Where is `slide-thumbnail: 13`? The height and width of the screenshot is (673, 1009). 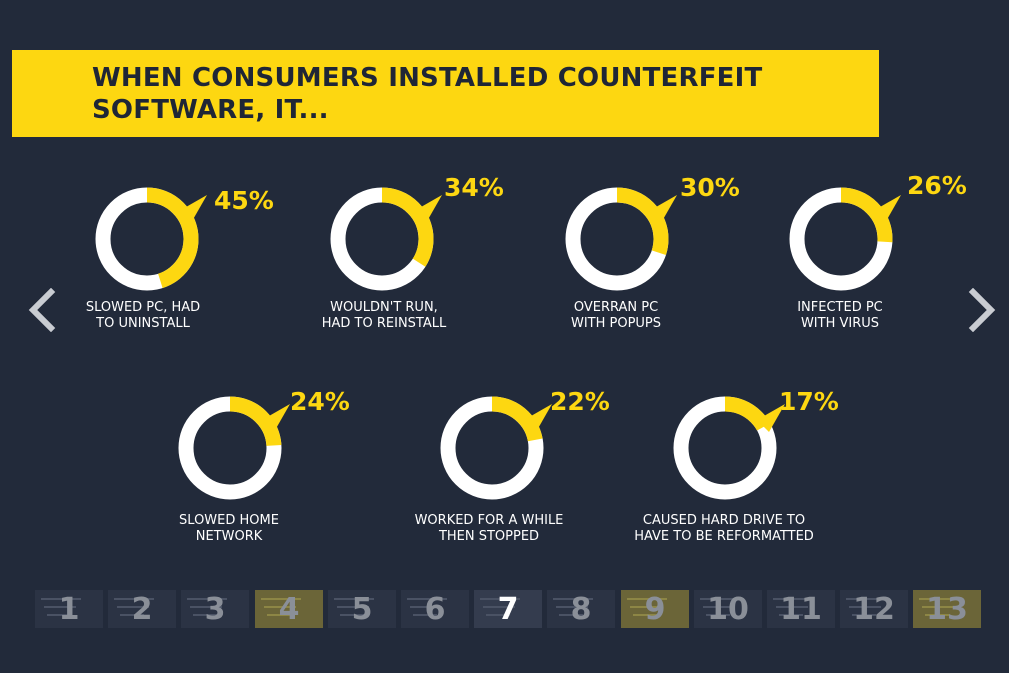
slide-thumbnail: 13 is located at coordinates (947, 609).